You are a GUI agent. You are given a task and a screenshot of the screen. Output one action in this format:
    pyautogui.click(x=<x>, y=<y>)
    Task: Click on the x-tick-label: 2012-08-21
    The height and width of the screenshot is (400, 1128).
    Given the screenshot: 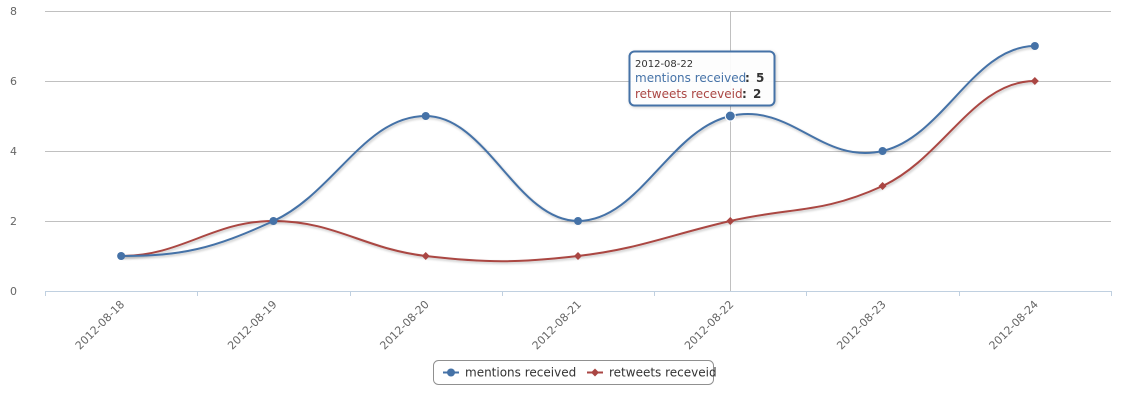 What is the action you would take?
    pyautogui.click(x=557, y=325)
    